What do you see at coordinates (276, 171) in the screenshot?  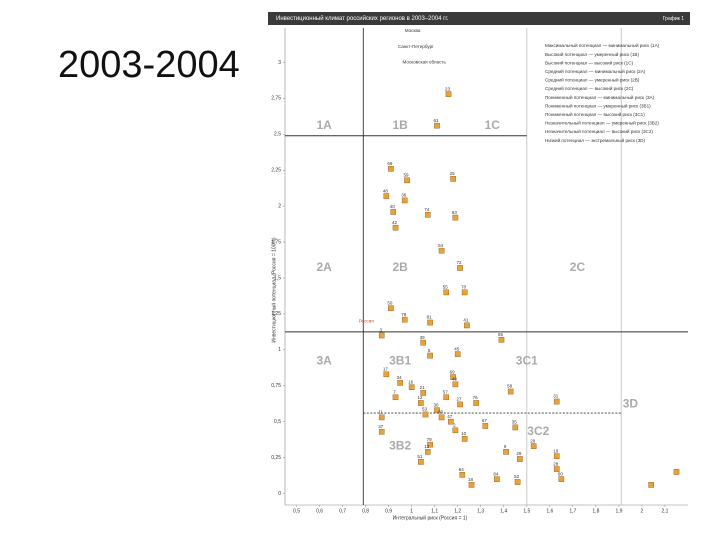 I see `y-tick-label: 2,25` at bounding box center [276, 171].